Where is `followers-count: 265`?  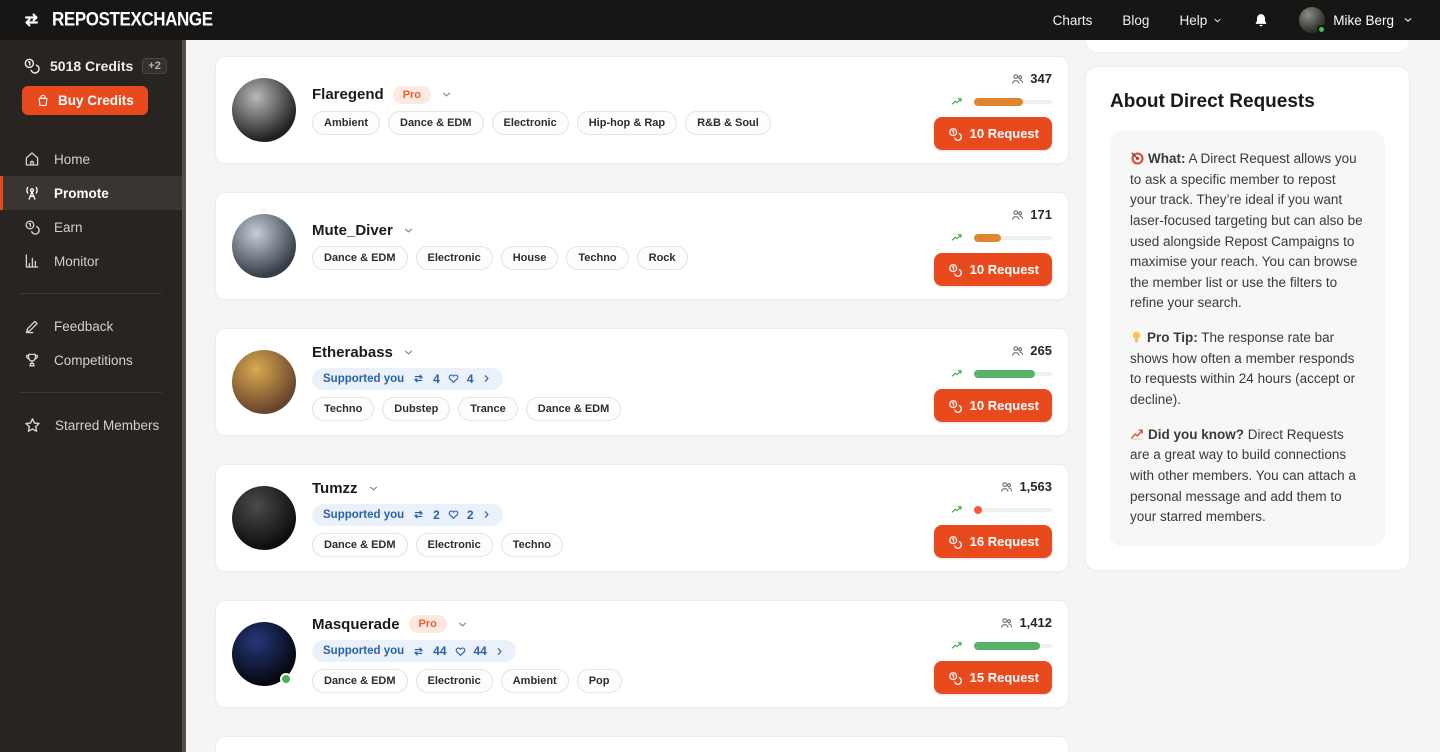 followers-count: 265 is located at coordinates (1031, 350).